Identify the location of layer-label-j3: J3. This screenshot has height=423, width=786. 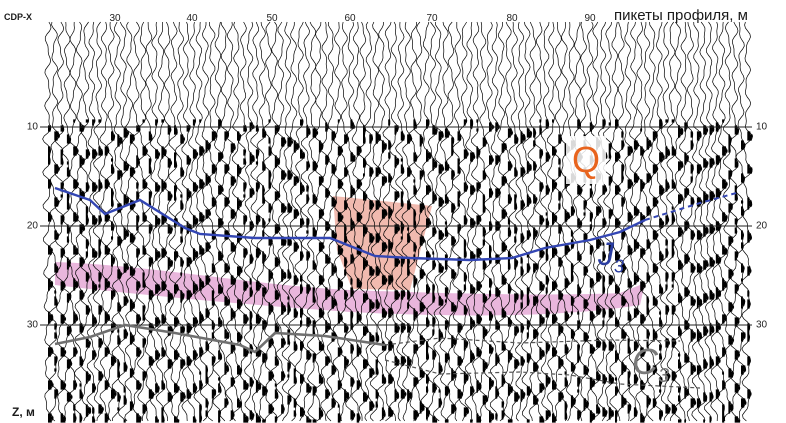
(611, 260).